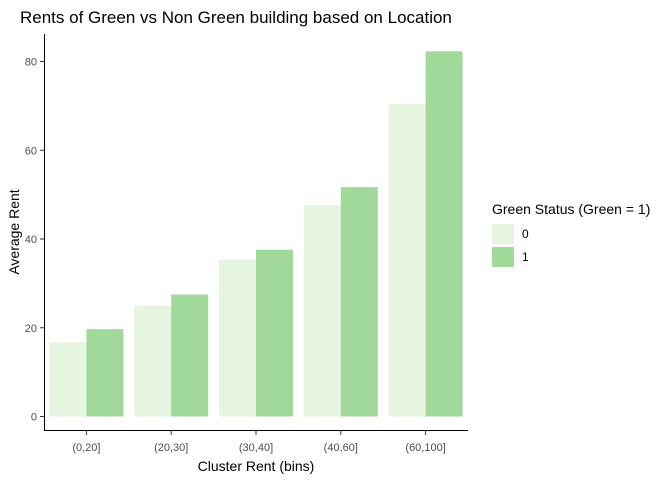  What do you see at coordinates (322, 311) in the screenshot?
I see `bar-(40,60]-series-0` at bounding box center [322, 311].